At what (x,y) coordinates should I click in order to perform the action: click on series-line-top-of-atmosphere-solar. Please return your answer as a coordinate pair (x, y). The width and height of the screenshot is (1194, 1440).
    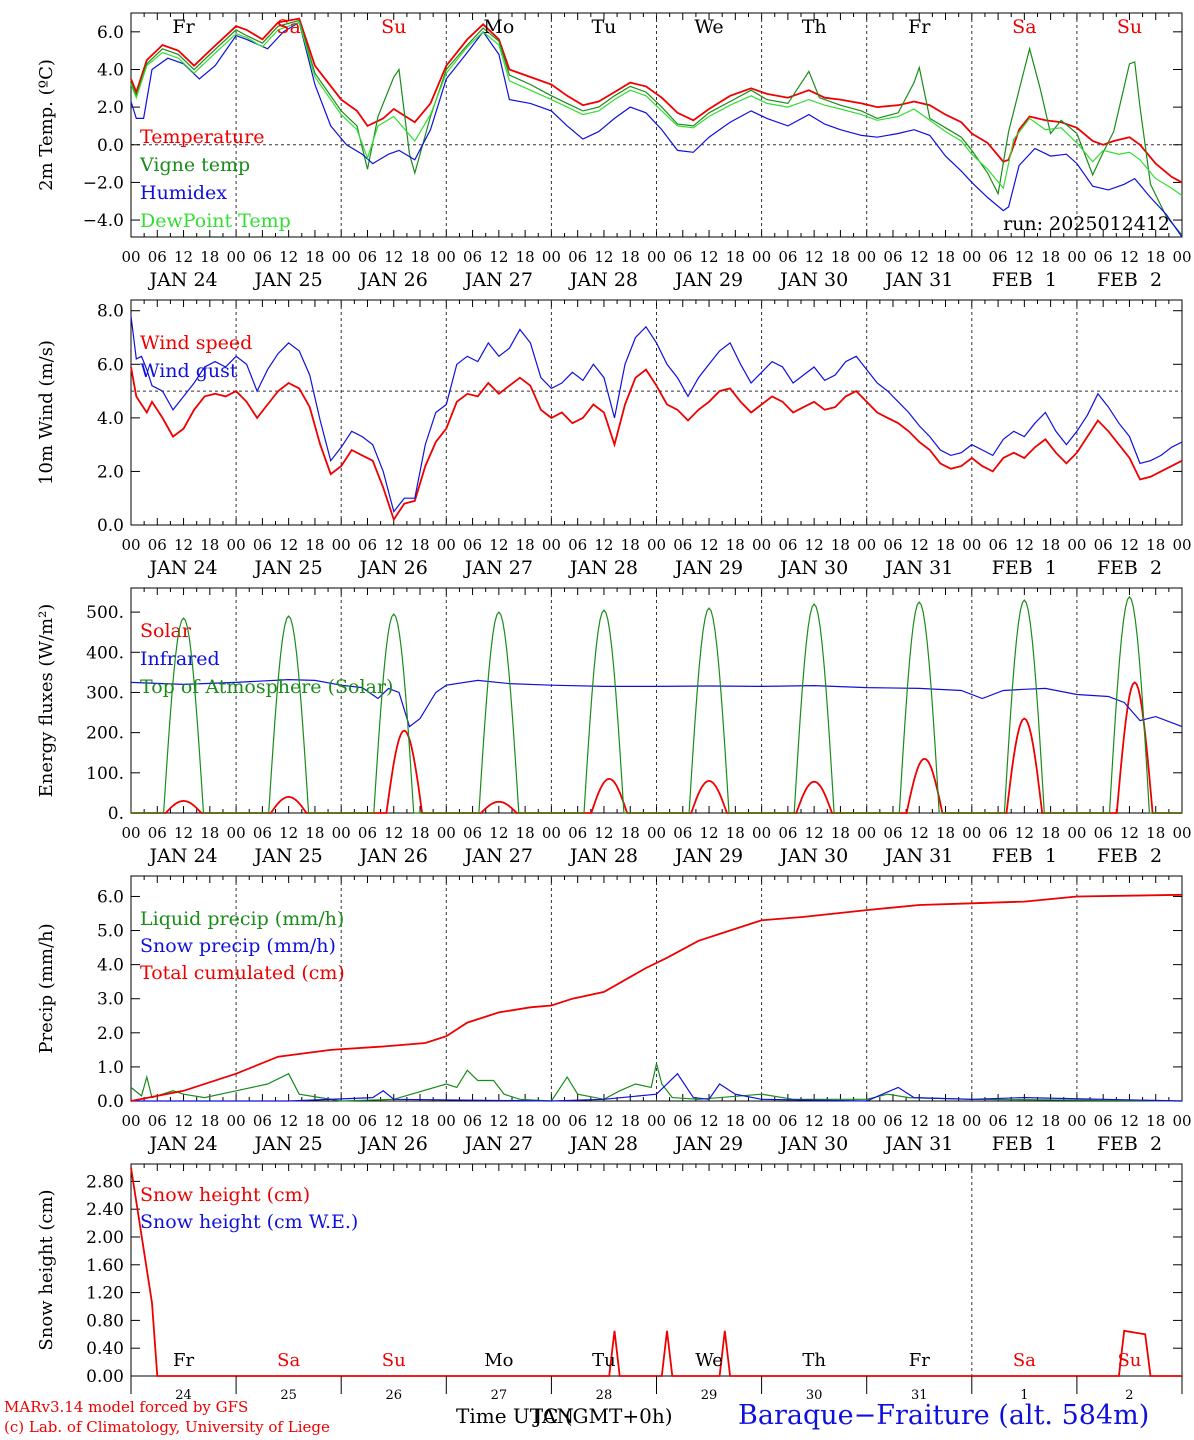
    Looking at the image, I should click on (656, 704).